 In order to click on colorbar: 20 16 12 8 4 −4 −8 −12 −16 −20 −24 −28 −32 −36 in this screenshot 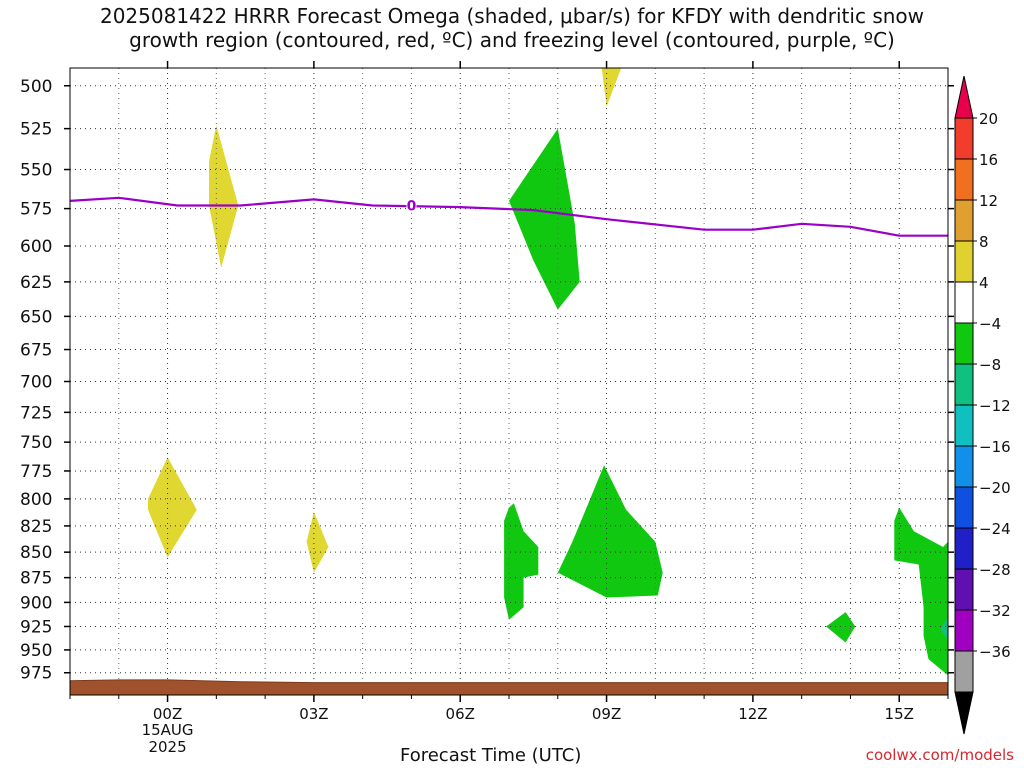, I will do `click(982, 405)`.